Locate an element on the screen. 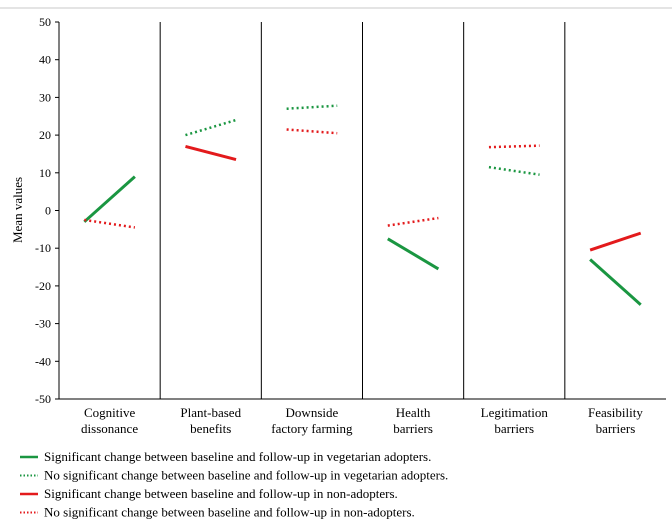  y-axis-label: Mean values is located at coordinates (17, 210).